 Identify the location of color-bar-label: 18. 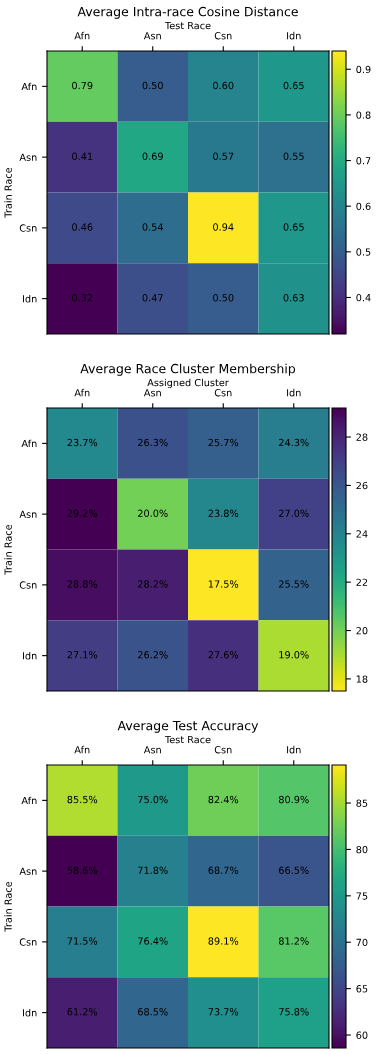
(362, 679).